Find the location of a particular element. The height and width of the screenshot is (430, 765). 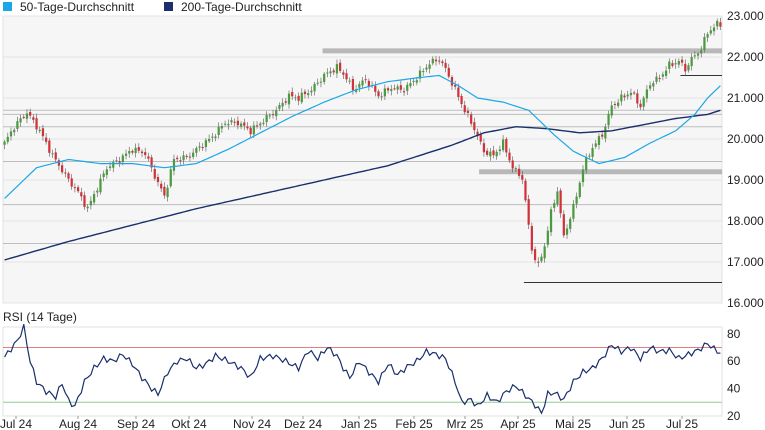

legend-label-ma200: 200-Tage-Durchschnitt is located at coordinates (241, 7).